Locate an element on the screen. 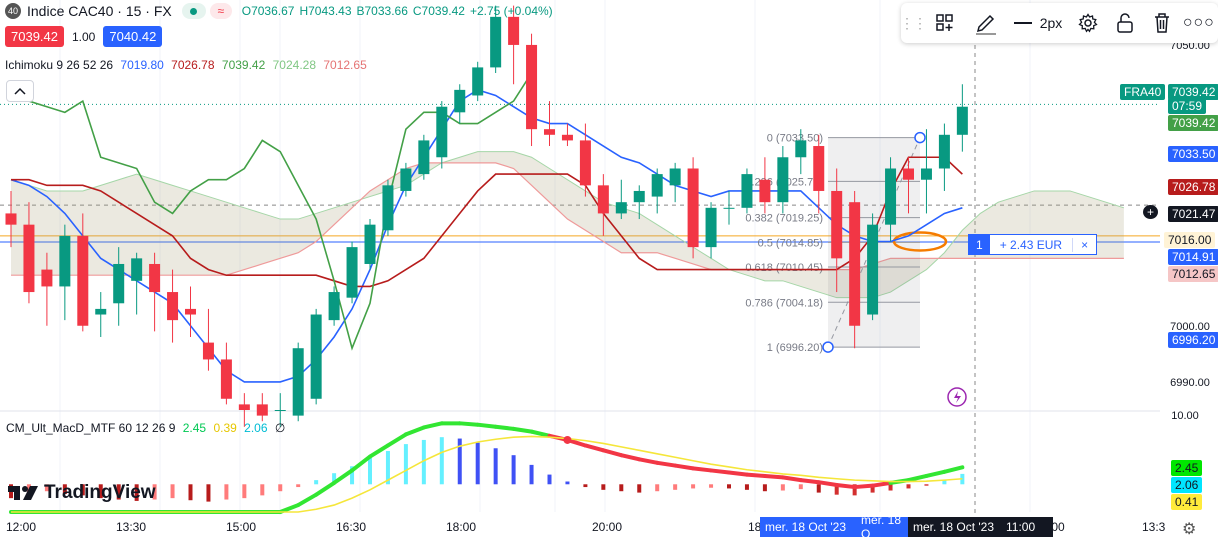  fib-handle is located at coordinates (920, 137).